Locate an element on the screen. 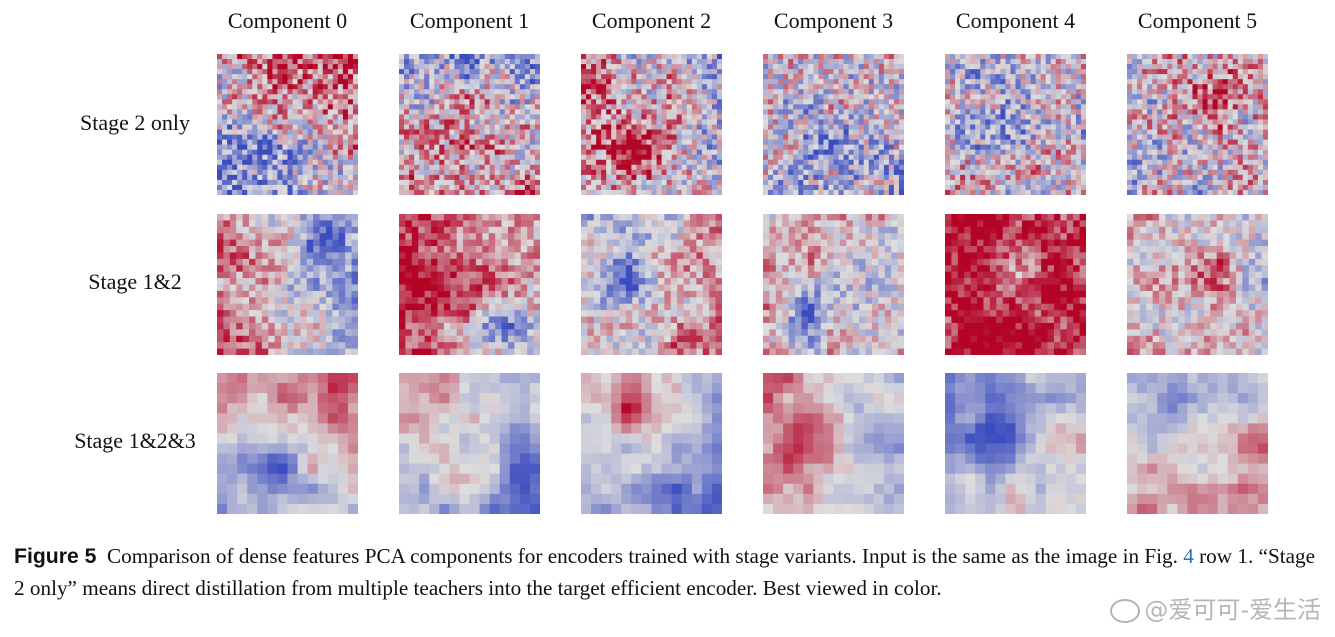  watermark: @爱可可-爱生活 is located at coordinates (1215, 607).